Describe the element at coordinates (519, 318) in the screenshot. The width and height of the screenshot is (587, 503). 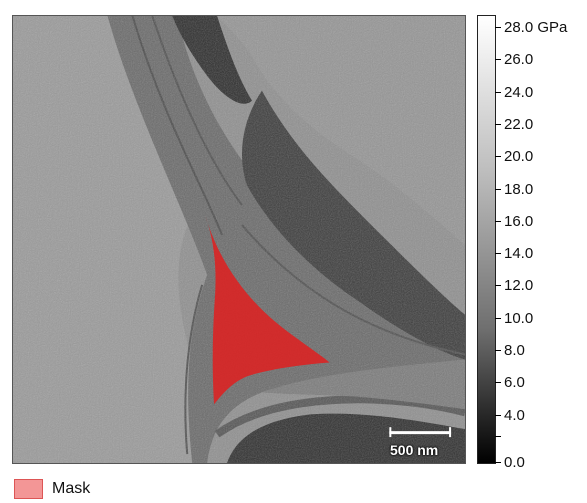
I see `colorbar-tick-label: 10.0` at that location.